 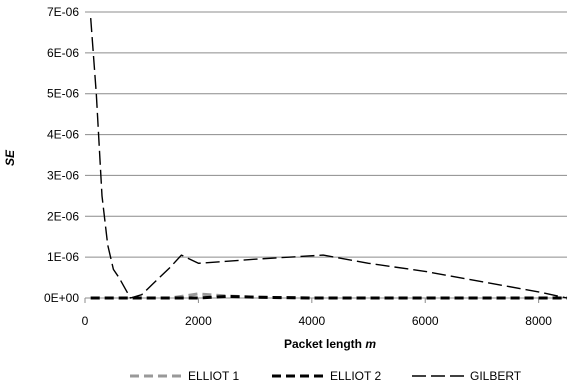 What do you see at coordinates (63, 94) in the screenshot?
I see `y-tick-label: 5E-06` at bounding box center [63, 94].